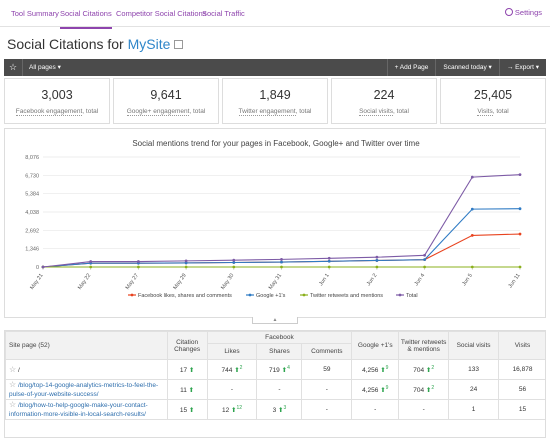 This screenshot has height=438, width=550. What do you see at coordinates (166, 95) in the screenshot?
I see `kpi-value: 9,641` at bounding box center [166, 95].